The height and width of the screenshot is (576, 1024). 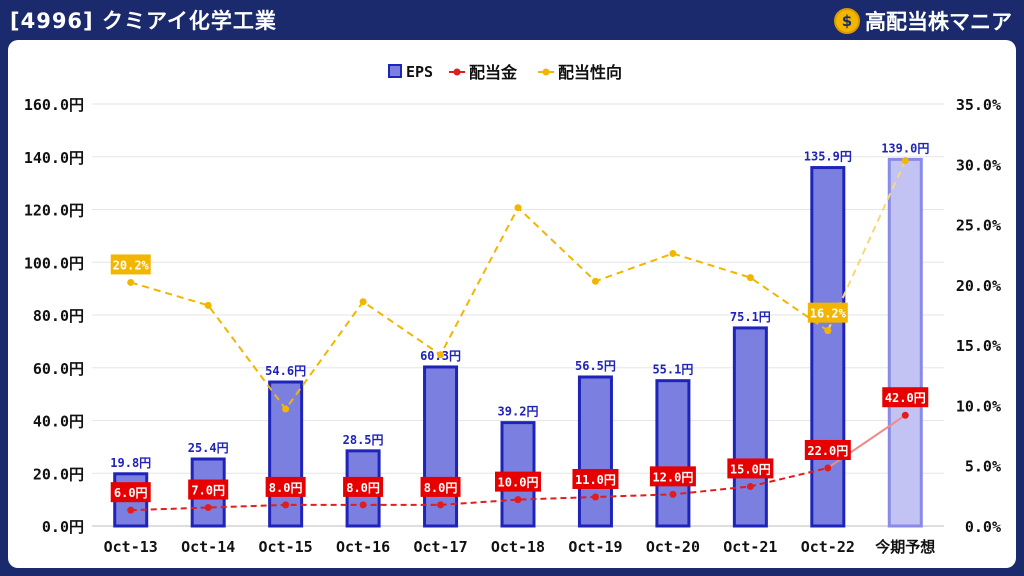 I want to click on right-axis-tick: 0.0%, so click(x=983, y=527).